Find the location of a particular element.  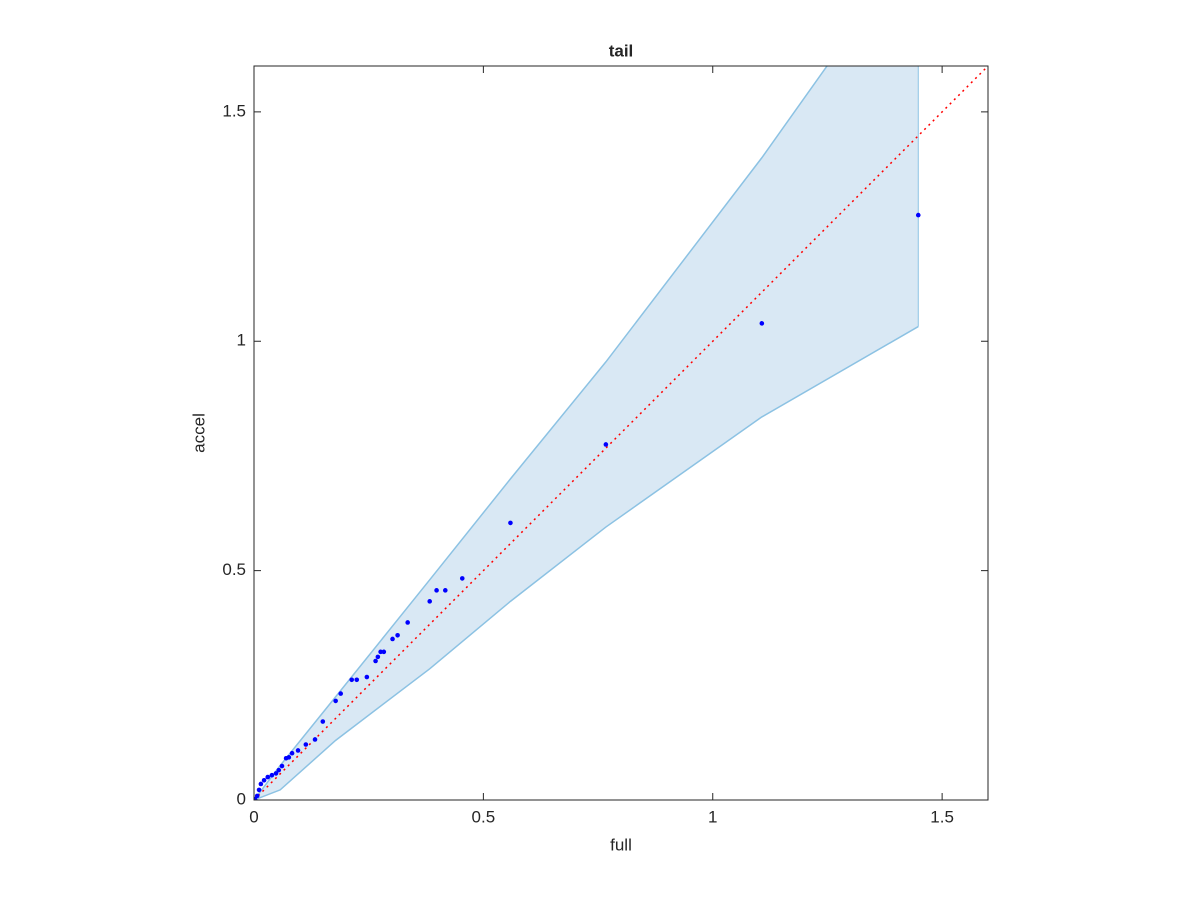

x-tick-label: 1 is located at coordinates (712, 816).